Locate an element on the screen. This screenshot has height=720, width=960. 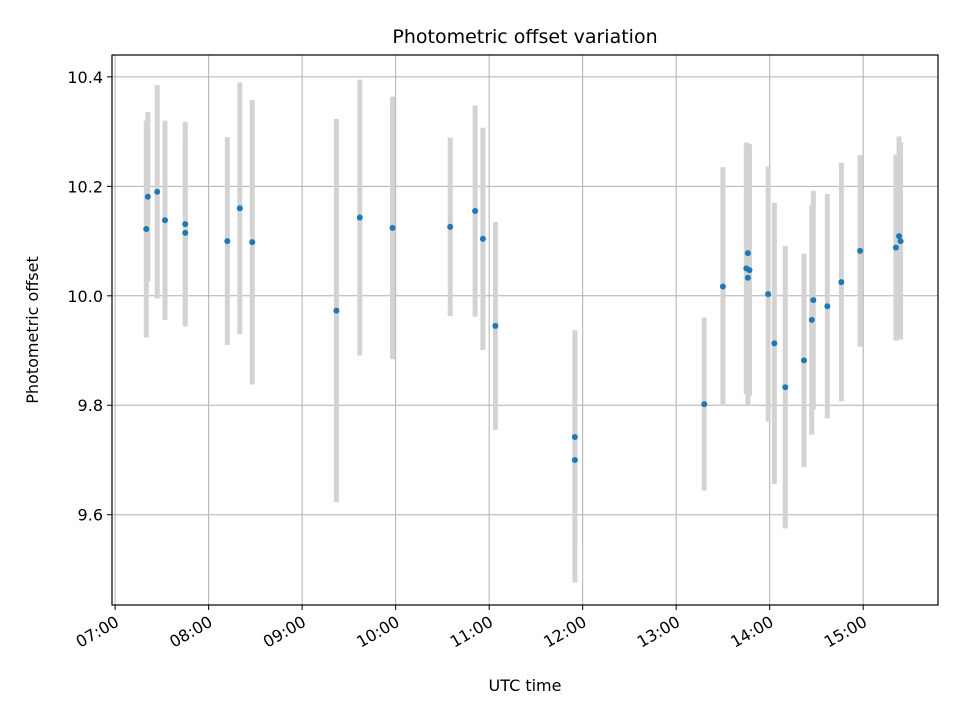
y-axis: 9.6 9.8 10.0 10.2 10.4 is located at coordinates (89, 296).